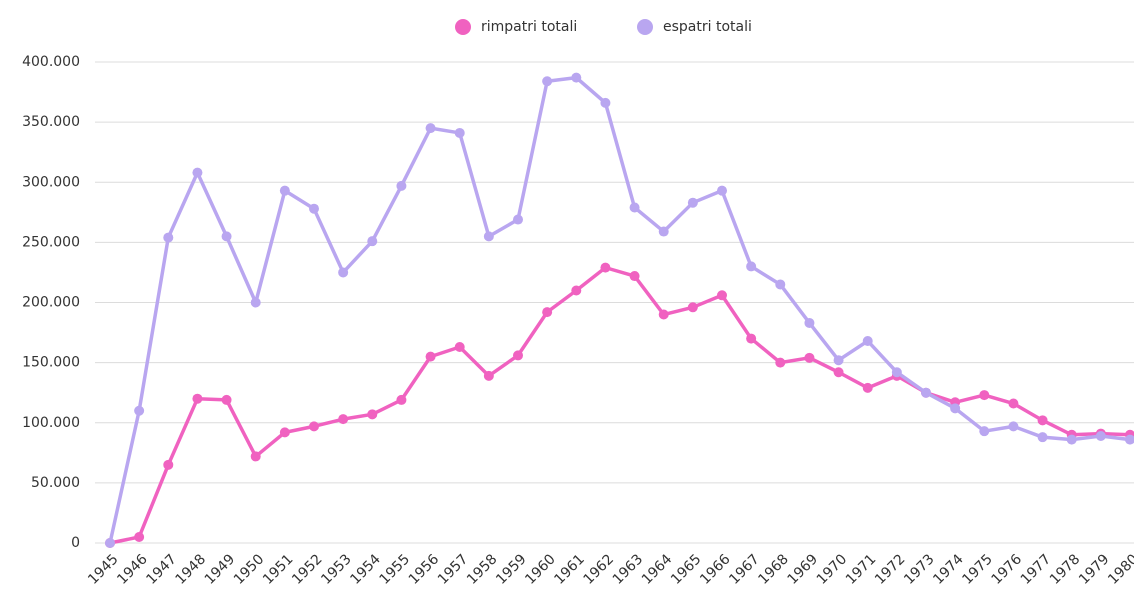  What do you see at coordinates (395, 569) in the screenshot?
I see `x-tick-label: 1955` at bounding box center [395, 569].